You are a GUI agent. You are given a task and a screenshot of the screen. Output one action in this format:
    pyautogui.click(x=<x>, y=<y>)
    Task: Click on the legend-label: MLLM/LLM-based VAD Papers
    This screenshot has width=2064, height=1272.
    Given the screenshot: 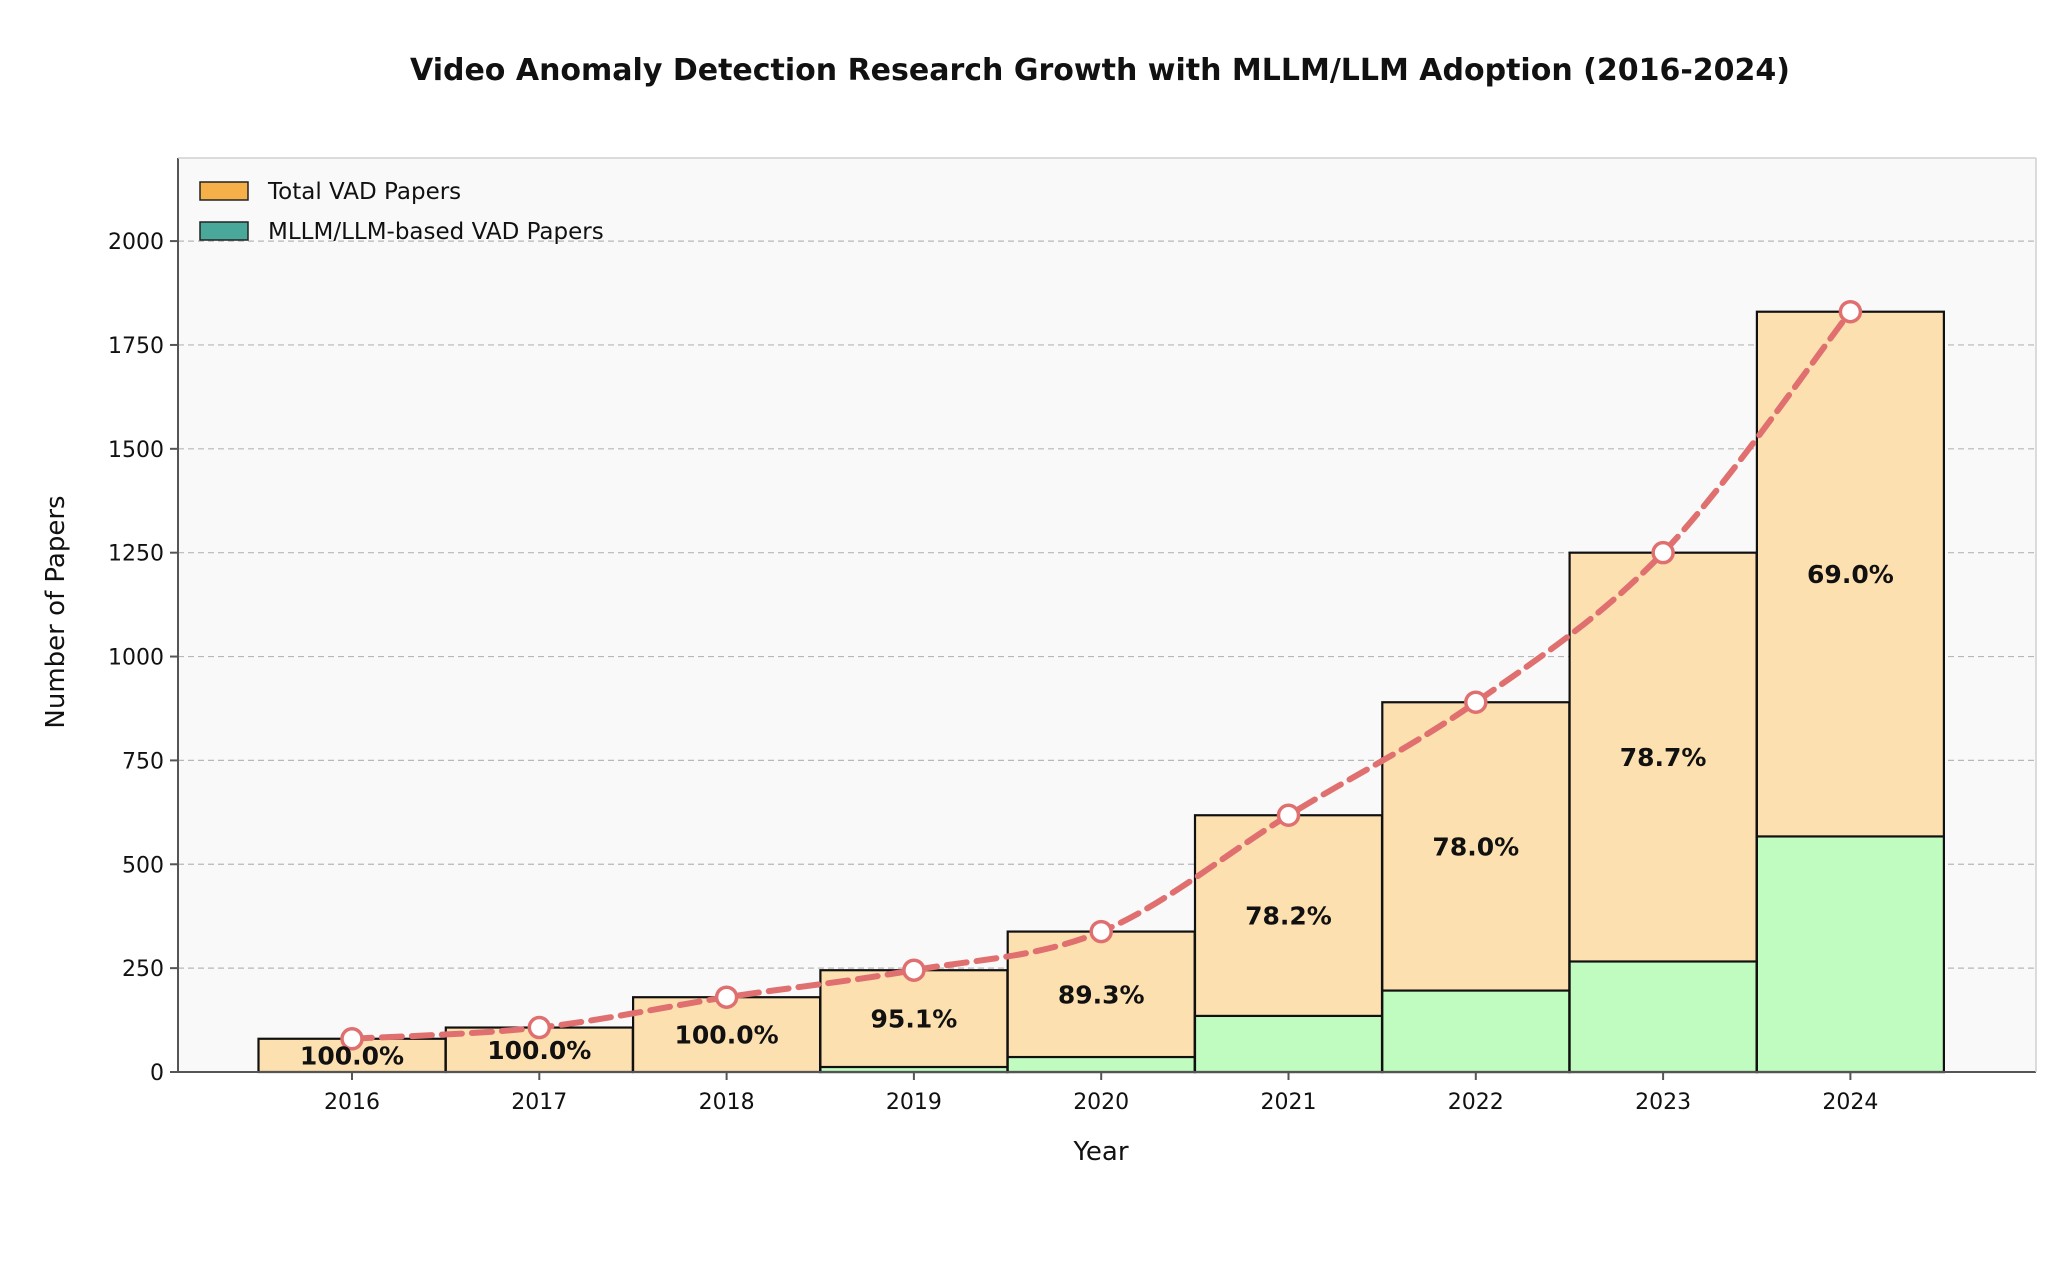 What is the action you would take?
    pyautogui.click(x=436, y=232)
    